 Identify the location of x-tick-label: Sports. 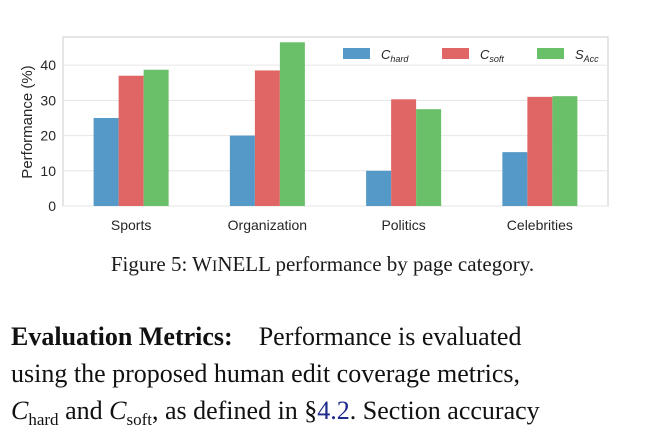
(131, 225).